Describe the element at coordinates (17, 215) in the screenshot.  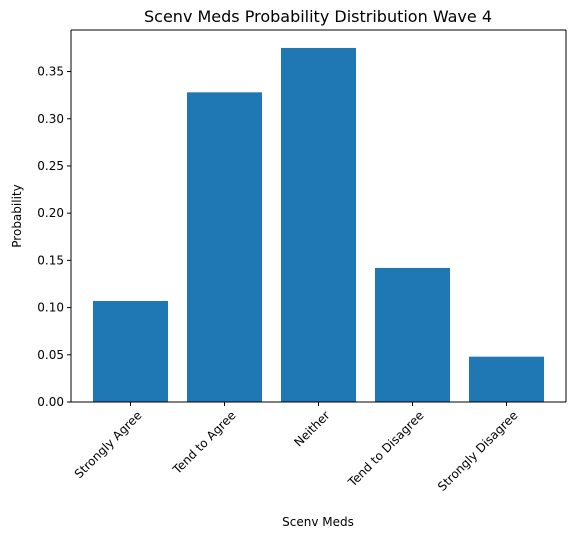
I see `y-axis-label: Probability` at that location.